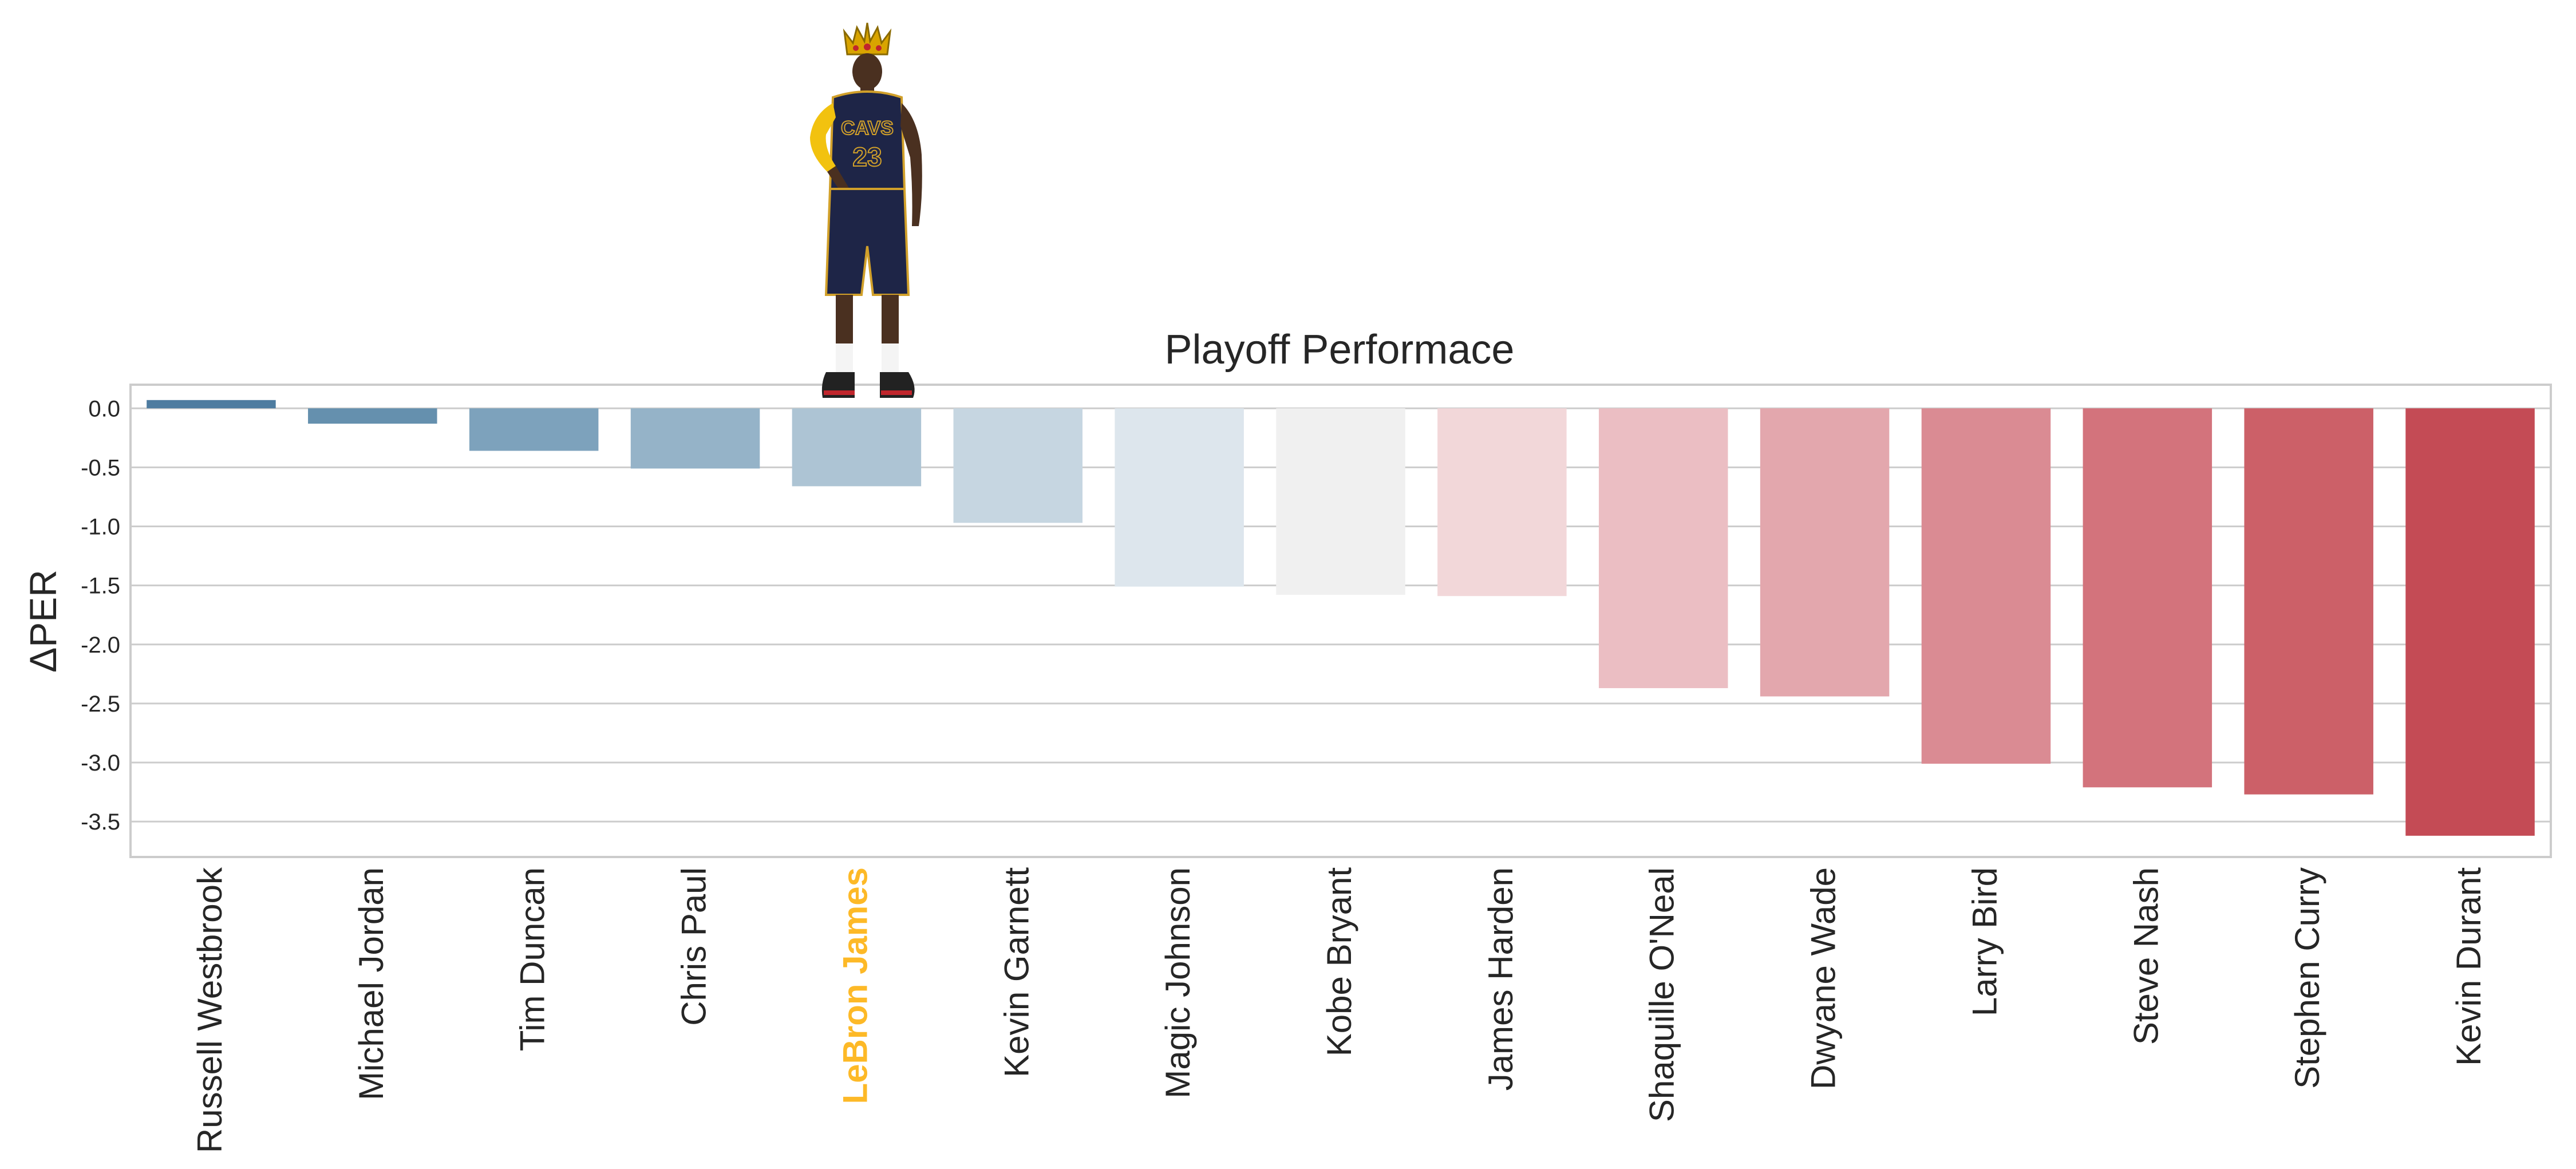  What do you see at coordinates (100, 763) in the screenshot?
I see `y-tick-label: -3.0` at bounding box center [100, 763].